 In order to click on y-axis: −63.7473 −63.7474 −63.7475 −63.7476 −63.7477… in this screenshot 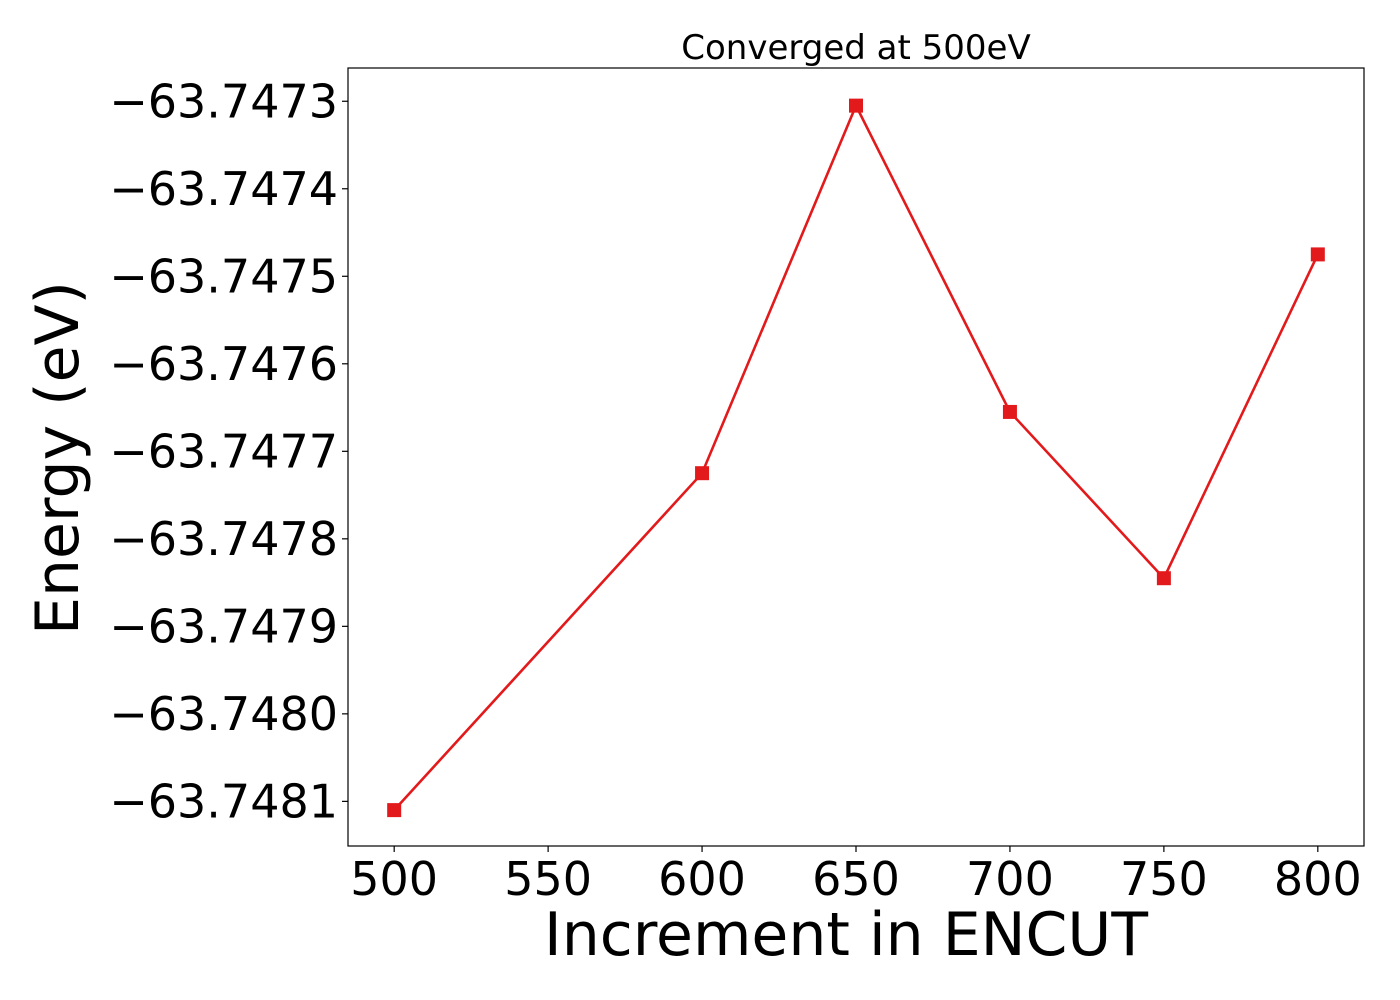, I will do `click(228, 451)`.